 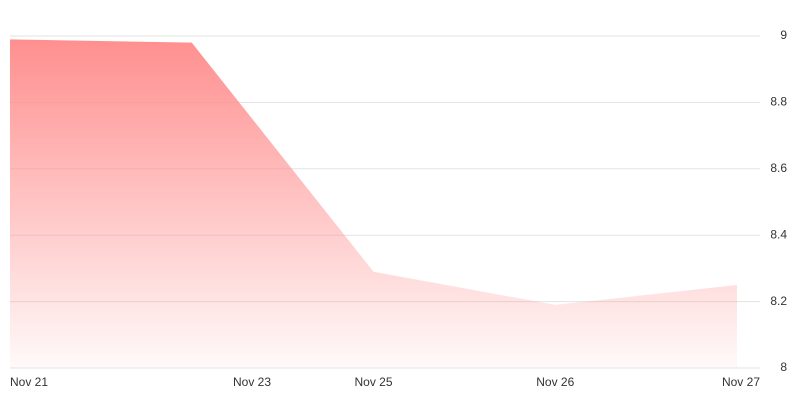 What do you see at coordinates (783, 367) in the screenshot?
I see `y-tick-label: 8` at bounding box center [783, 367].